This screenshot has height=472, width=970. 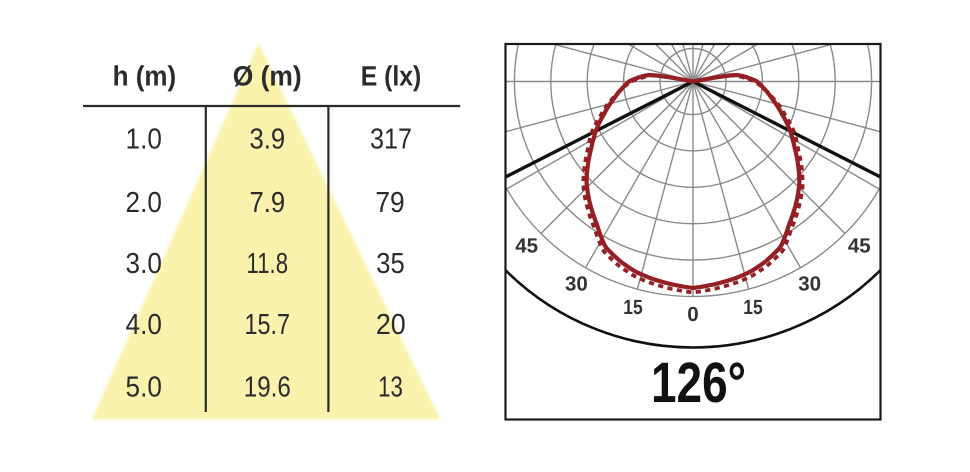 I want to click on svg-text: 126°, so click(x=698, y=383).